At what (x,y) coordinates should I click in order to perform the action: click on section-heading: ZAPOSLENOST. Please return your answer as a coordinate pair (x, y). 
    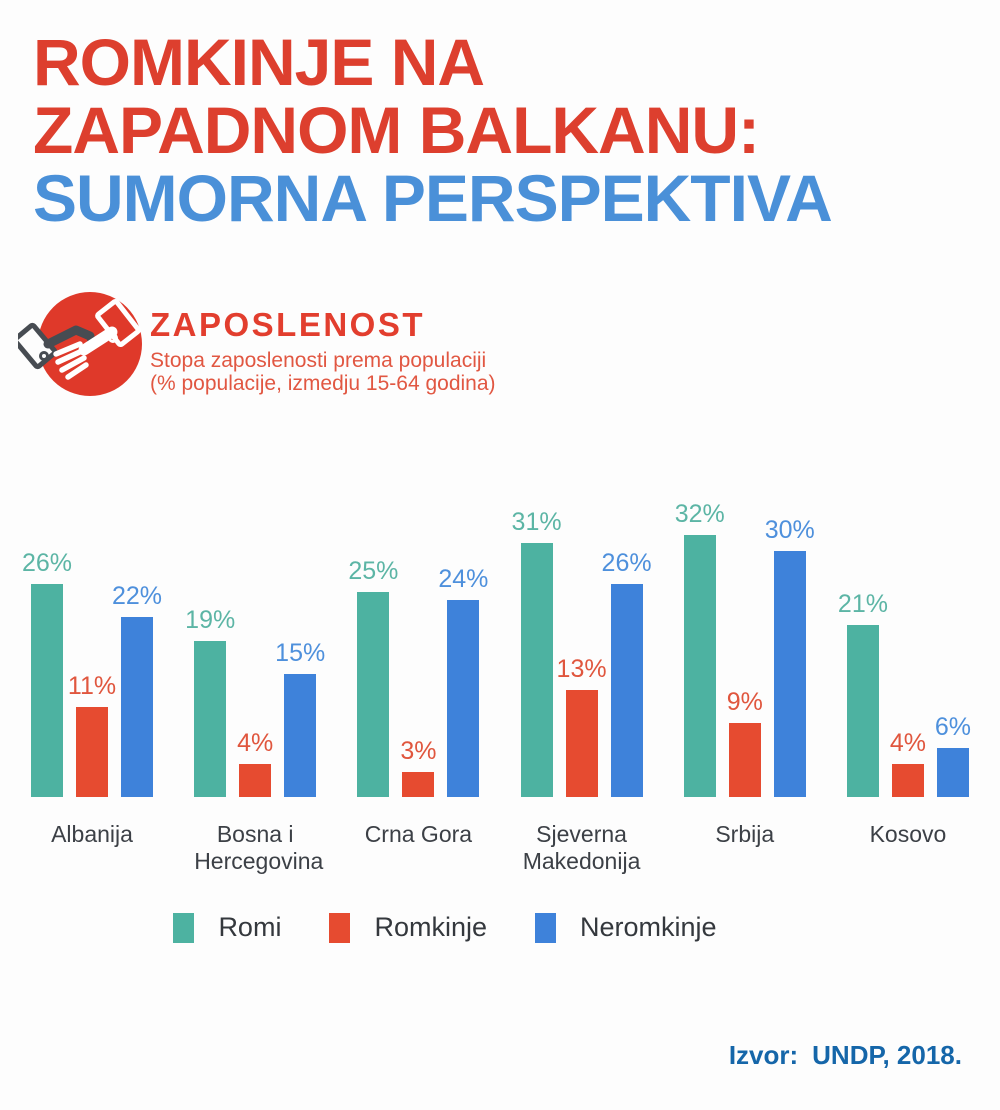
    Looking at the image, I should click on (288, 324).